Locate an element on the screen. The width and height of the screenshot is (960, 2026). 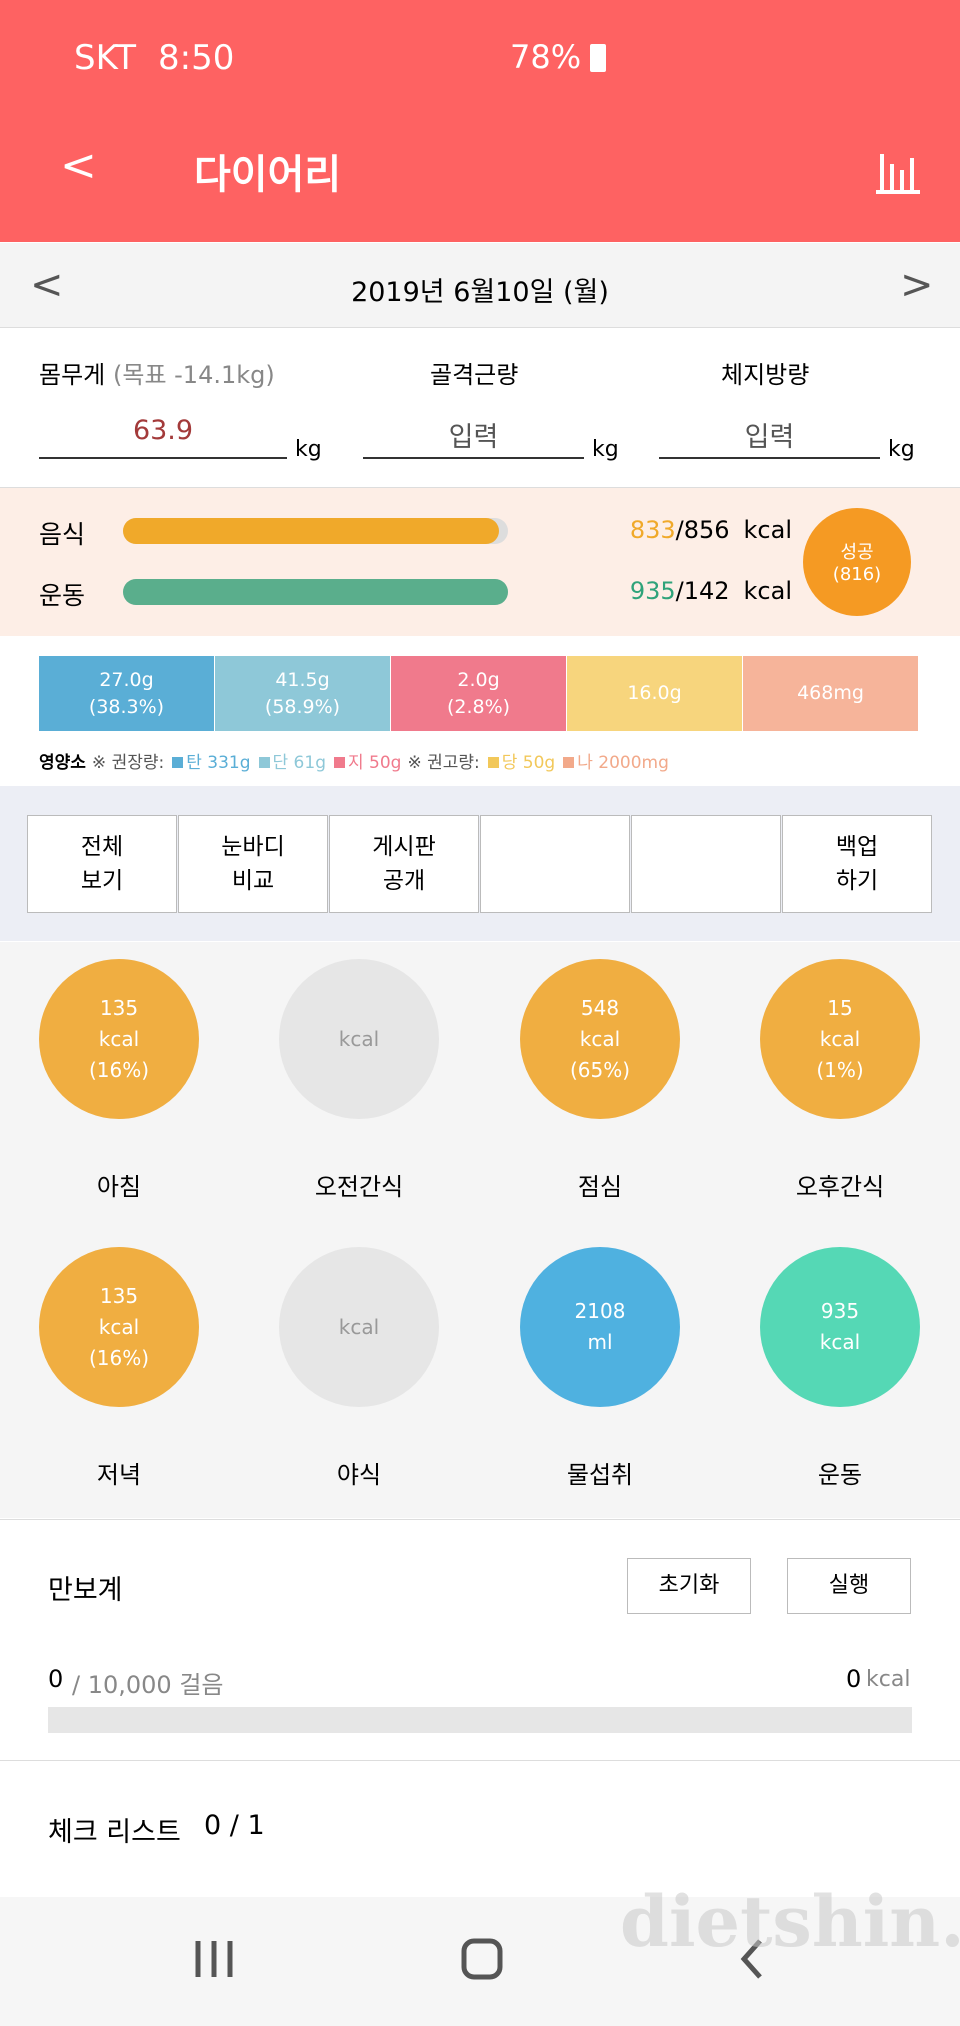
meal-text: 548 is located at coordinates (600, 1007).